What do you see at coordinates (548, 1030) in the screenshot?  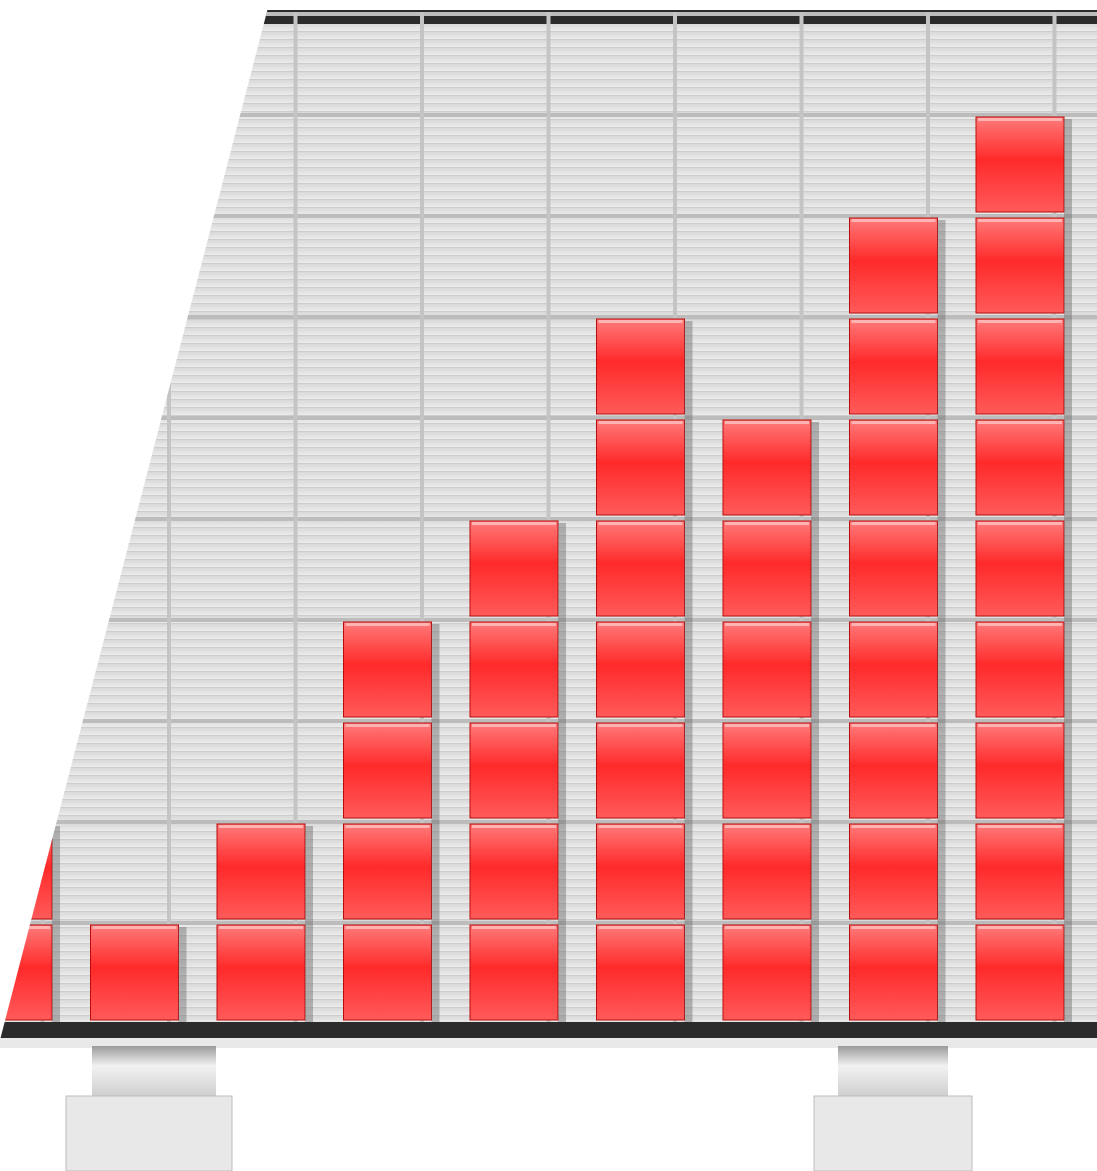 I see `base-frame` at bounding box center [548, 1030].